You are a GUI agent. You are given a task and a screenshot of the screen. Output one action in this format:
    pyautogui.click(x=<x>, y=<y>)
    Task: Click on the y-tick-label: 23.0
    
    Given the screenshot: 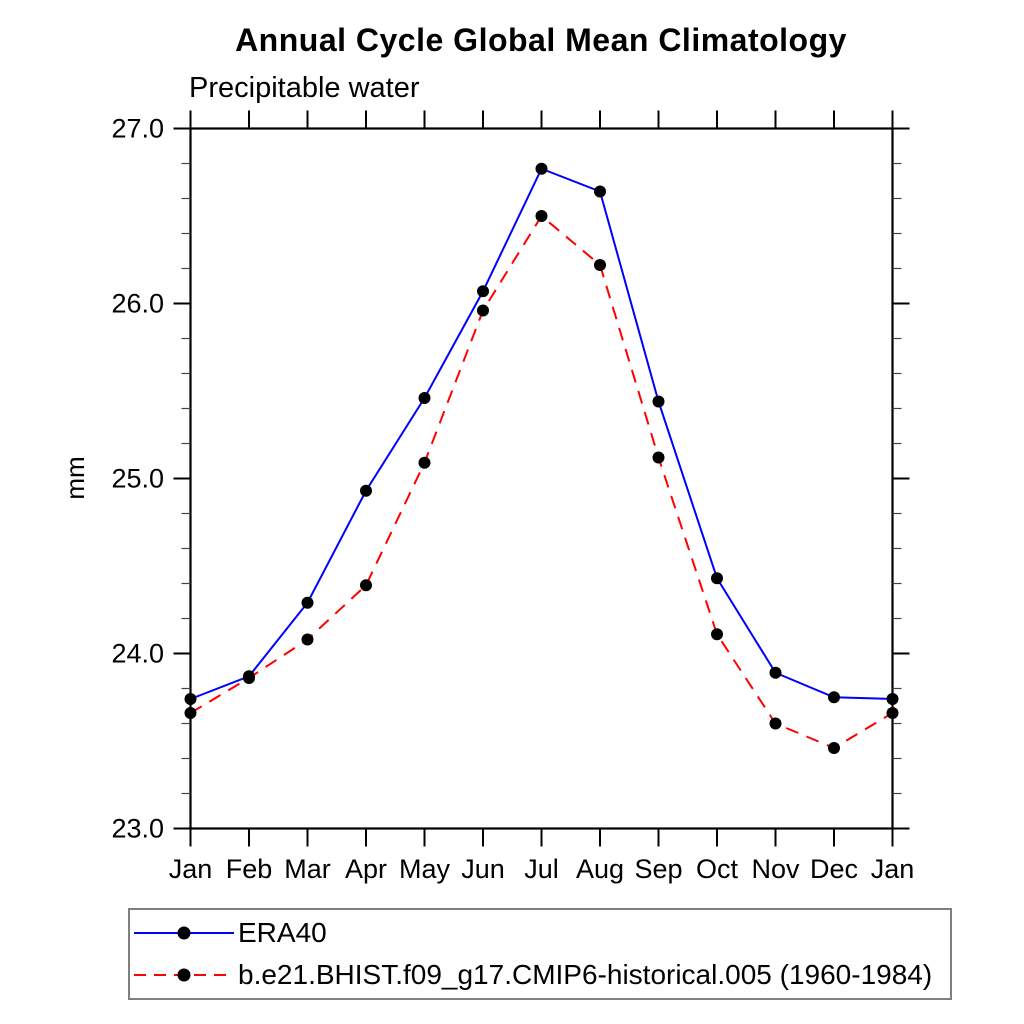 What is the action you would take?
    pyautogui.click(x=137, y=829)
    